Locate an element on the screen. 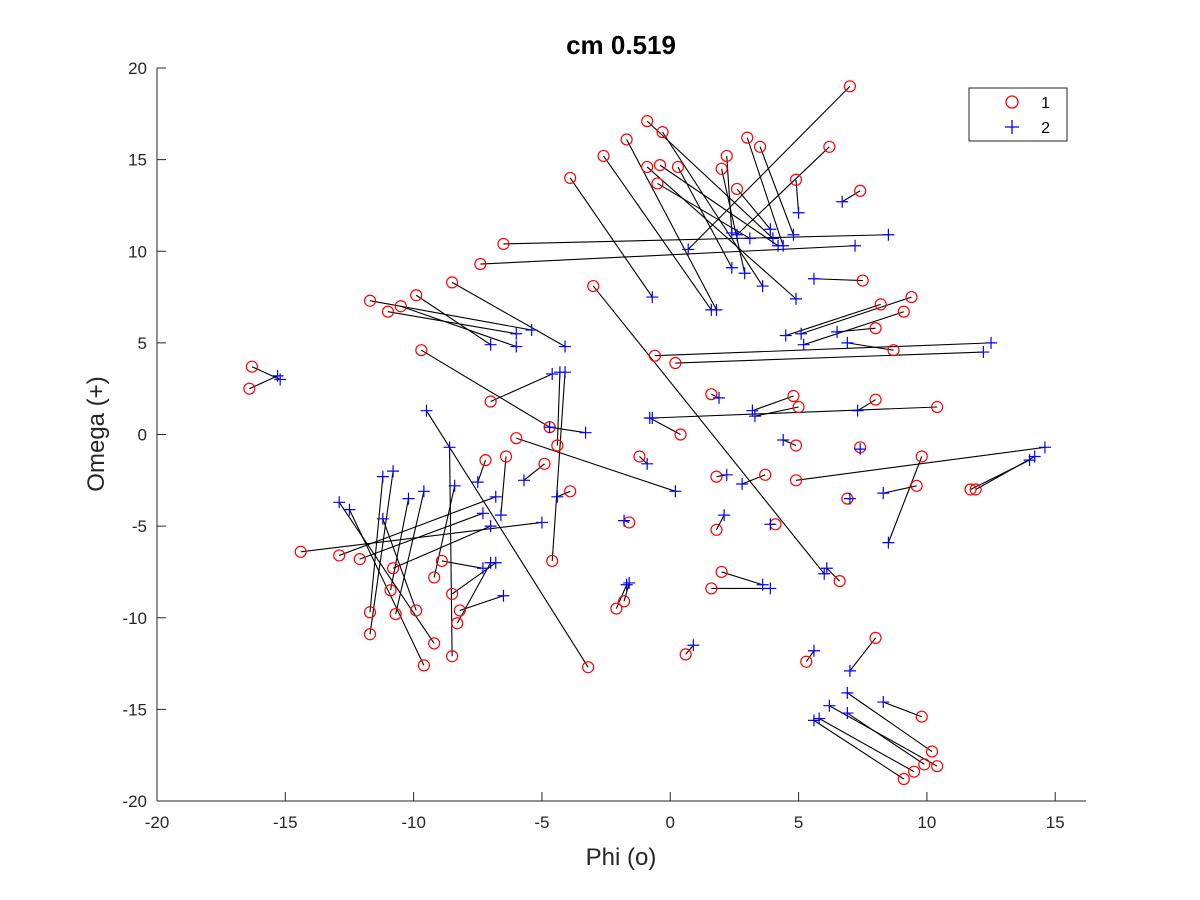 The width and height of the screenshot is (1200, 900). x-tick-label: -15 is located at coordinates (285, 822).